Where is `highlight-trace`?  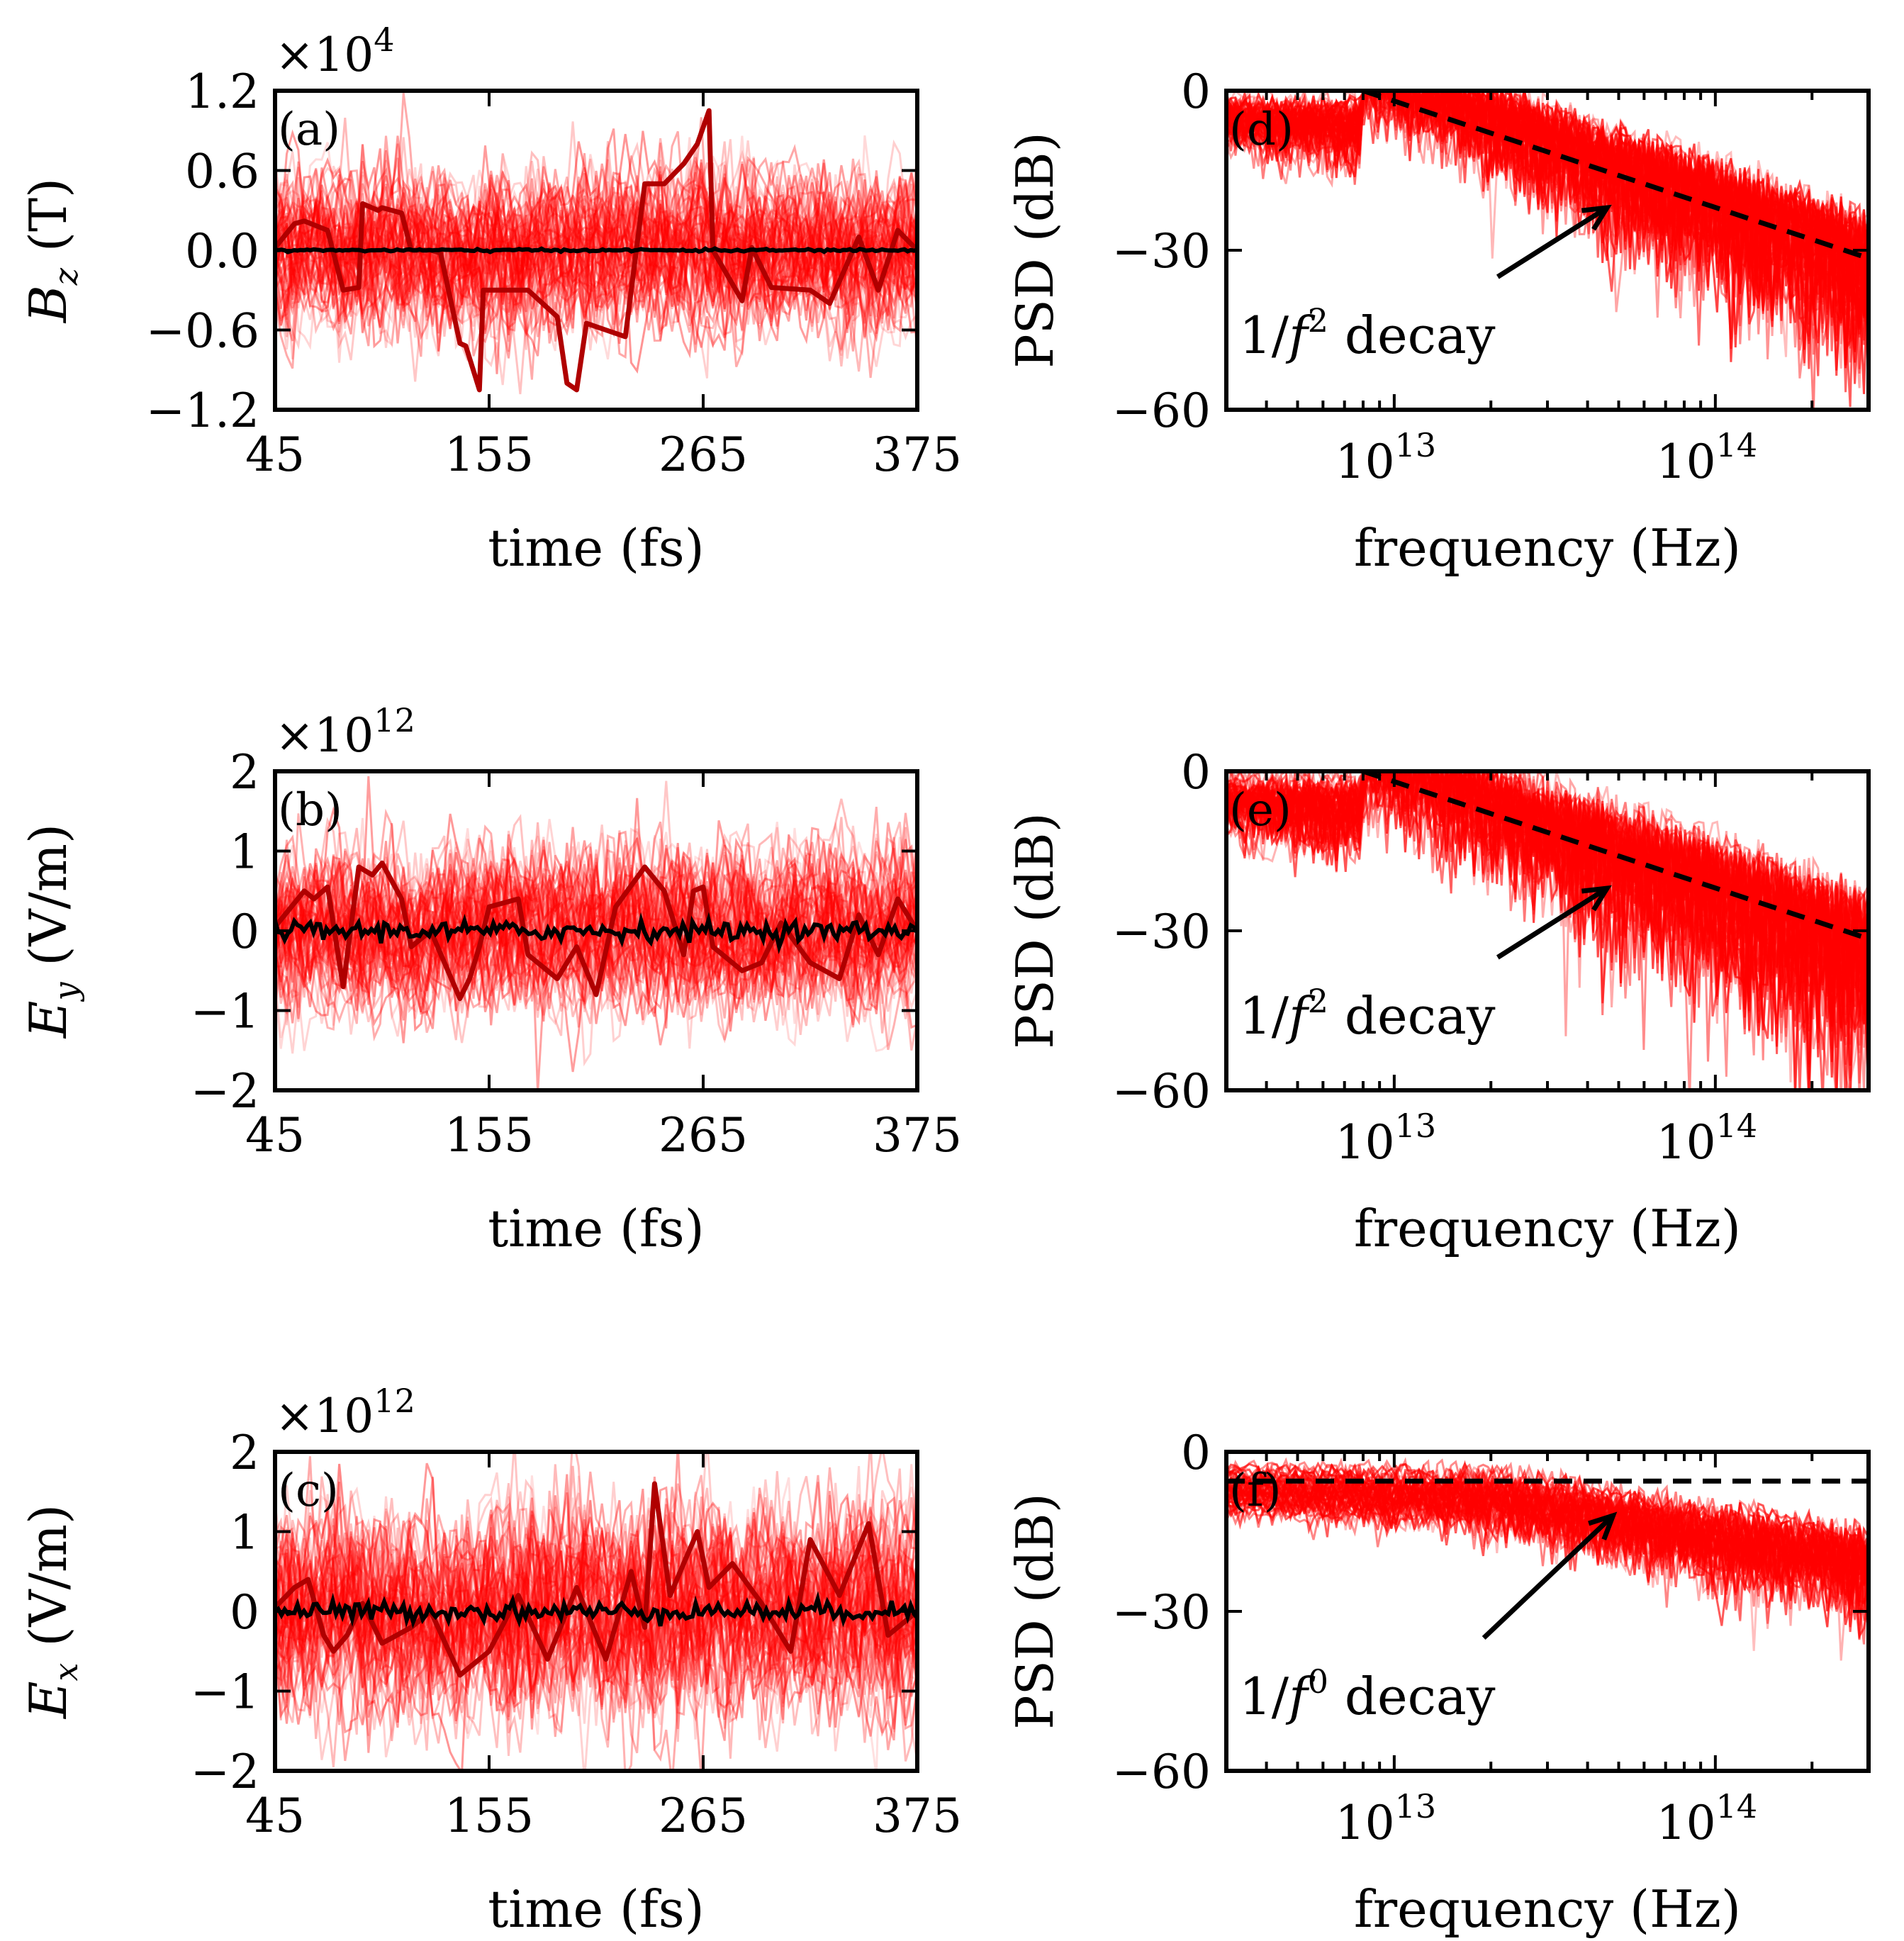
highlight-trace is located at coordinates (596, 250).